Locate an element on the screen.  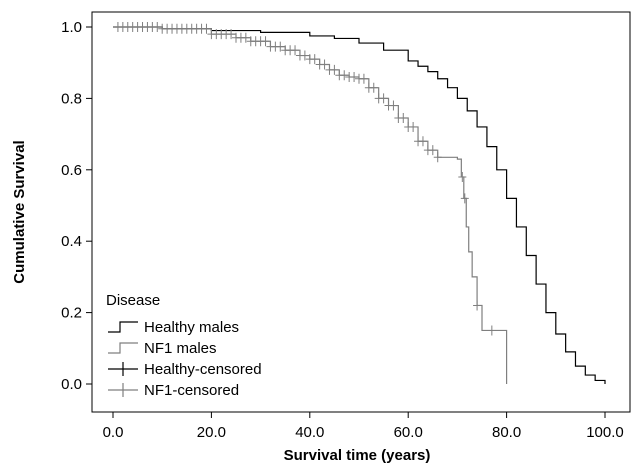
y-tick-label: 0.8 is located at coordinates (71, 98).